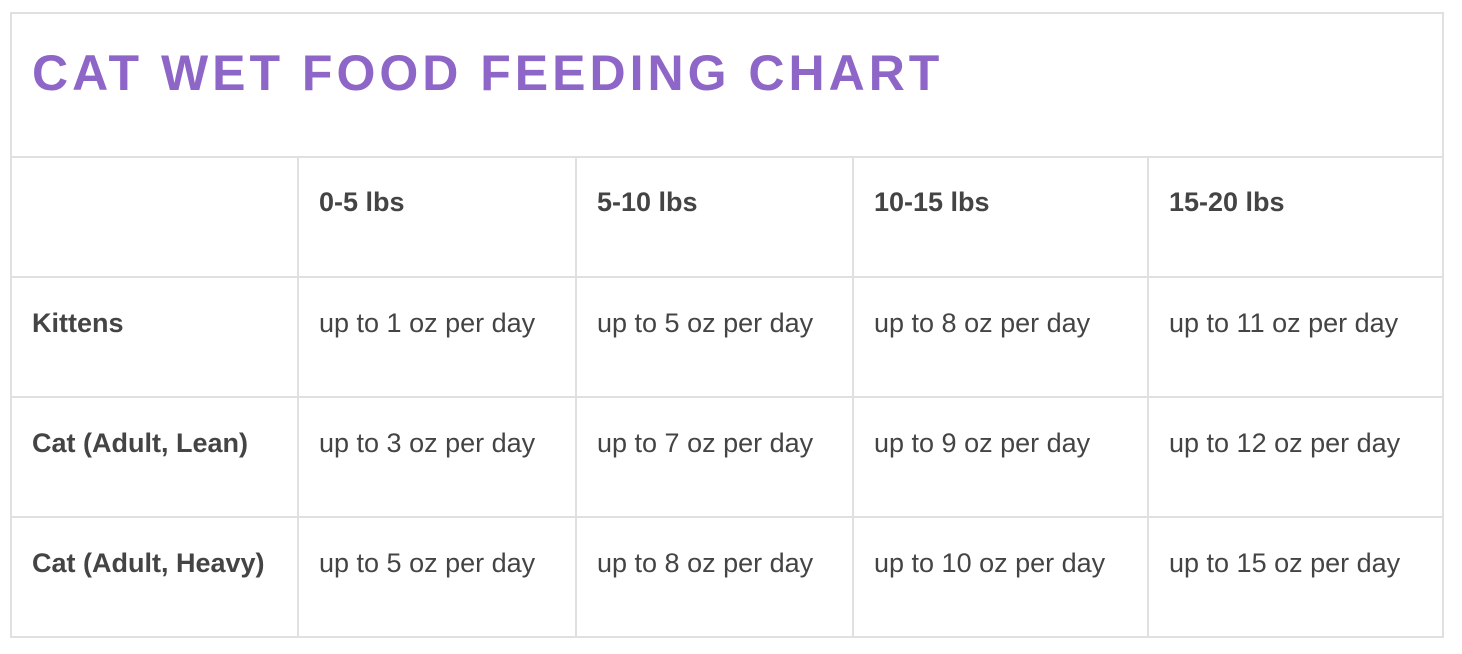 This screenshot has width=1462, height=654. I want to click on header-cell-5-10-lbs: 5-10 lbs, so click(714, 217).